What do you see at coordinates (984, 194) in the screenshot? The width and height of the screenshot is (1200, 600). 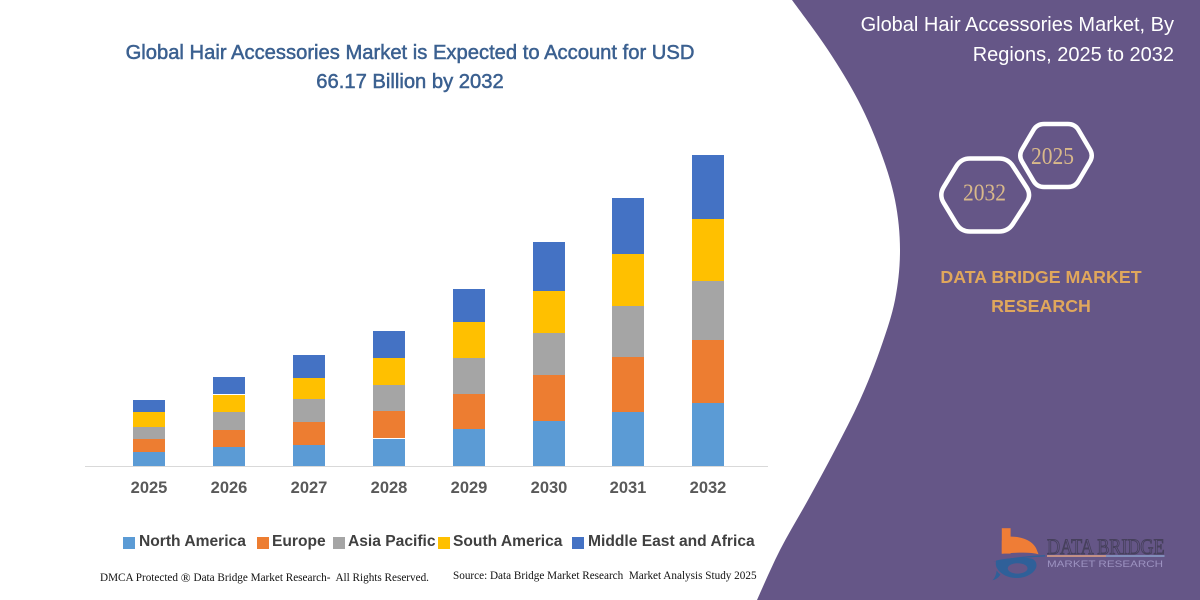 I see `svg-text: 2032` at bounding box center [984, 194].